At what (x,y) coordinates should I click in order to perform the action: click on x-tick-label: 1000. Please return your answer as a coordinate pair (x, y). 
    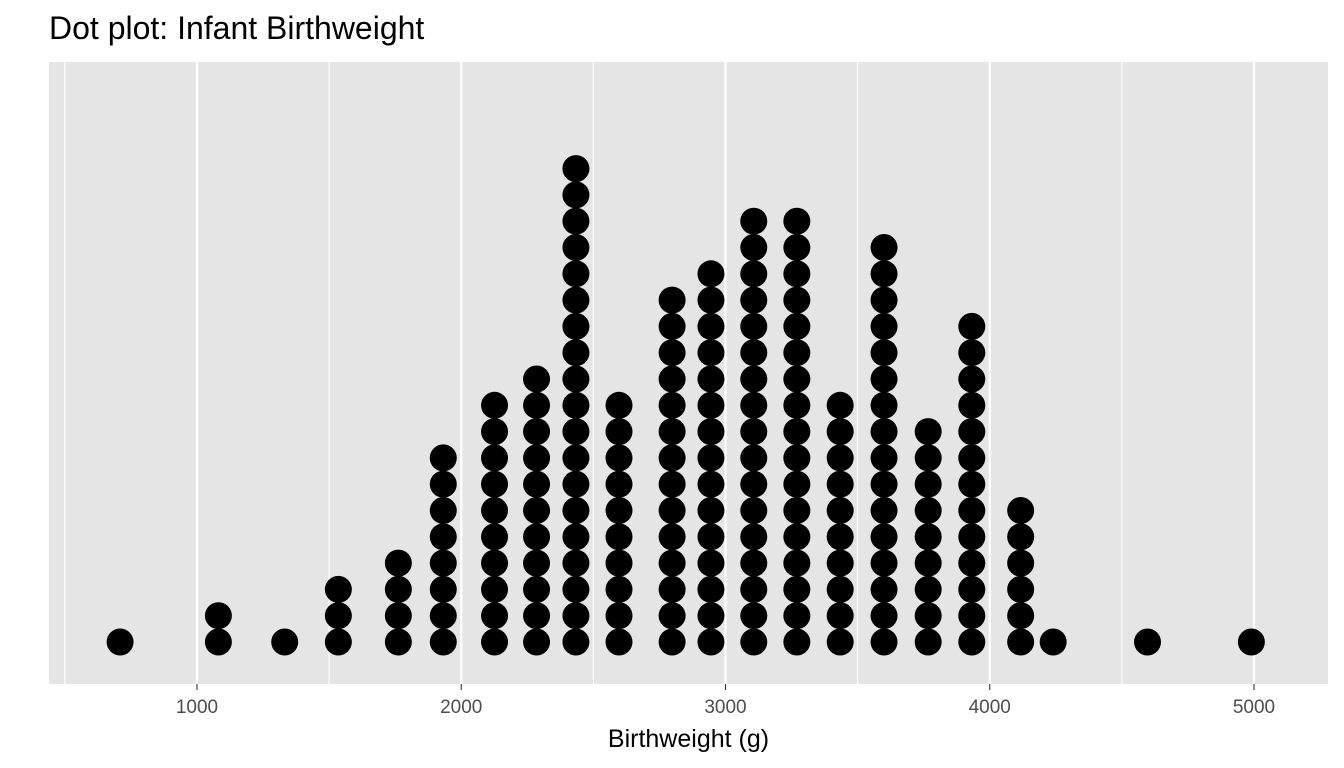
    Looking at the image, I should click on (197, 707).